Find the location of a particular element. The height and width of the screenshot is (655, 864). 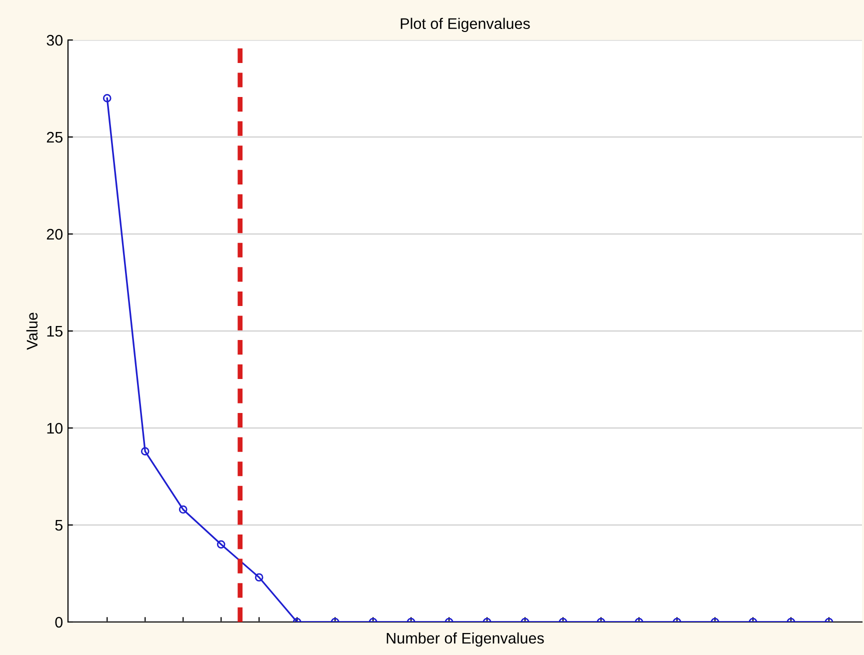

x-axis-title: Number of Eigenvalues is located at coordinates (465, 639).